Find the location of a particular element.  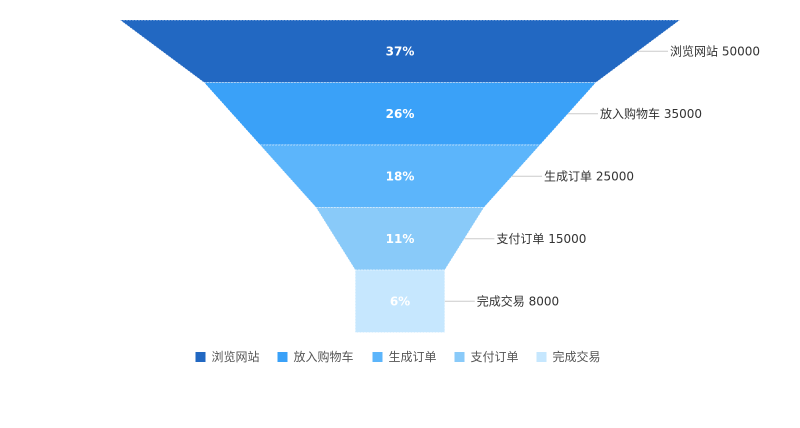

segment-percent-label: 11% is located at coordinates (400, 239).